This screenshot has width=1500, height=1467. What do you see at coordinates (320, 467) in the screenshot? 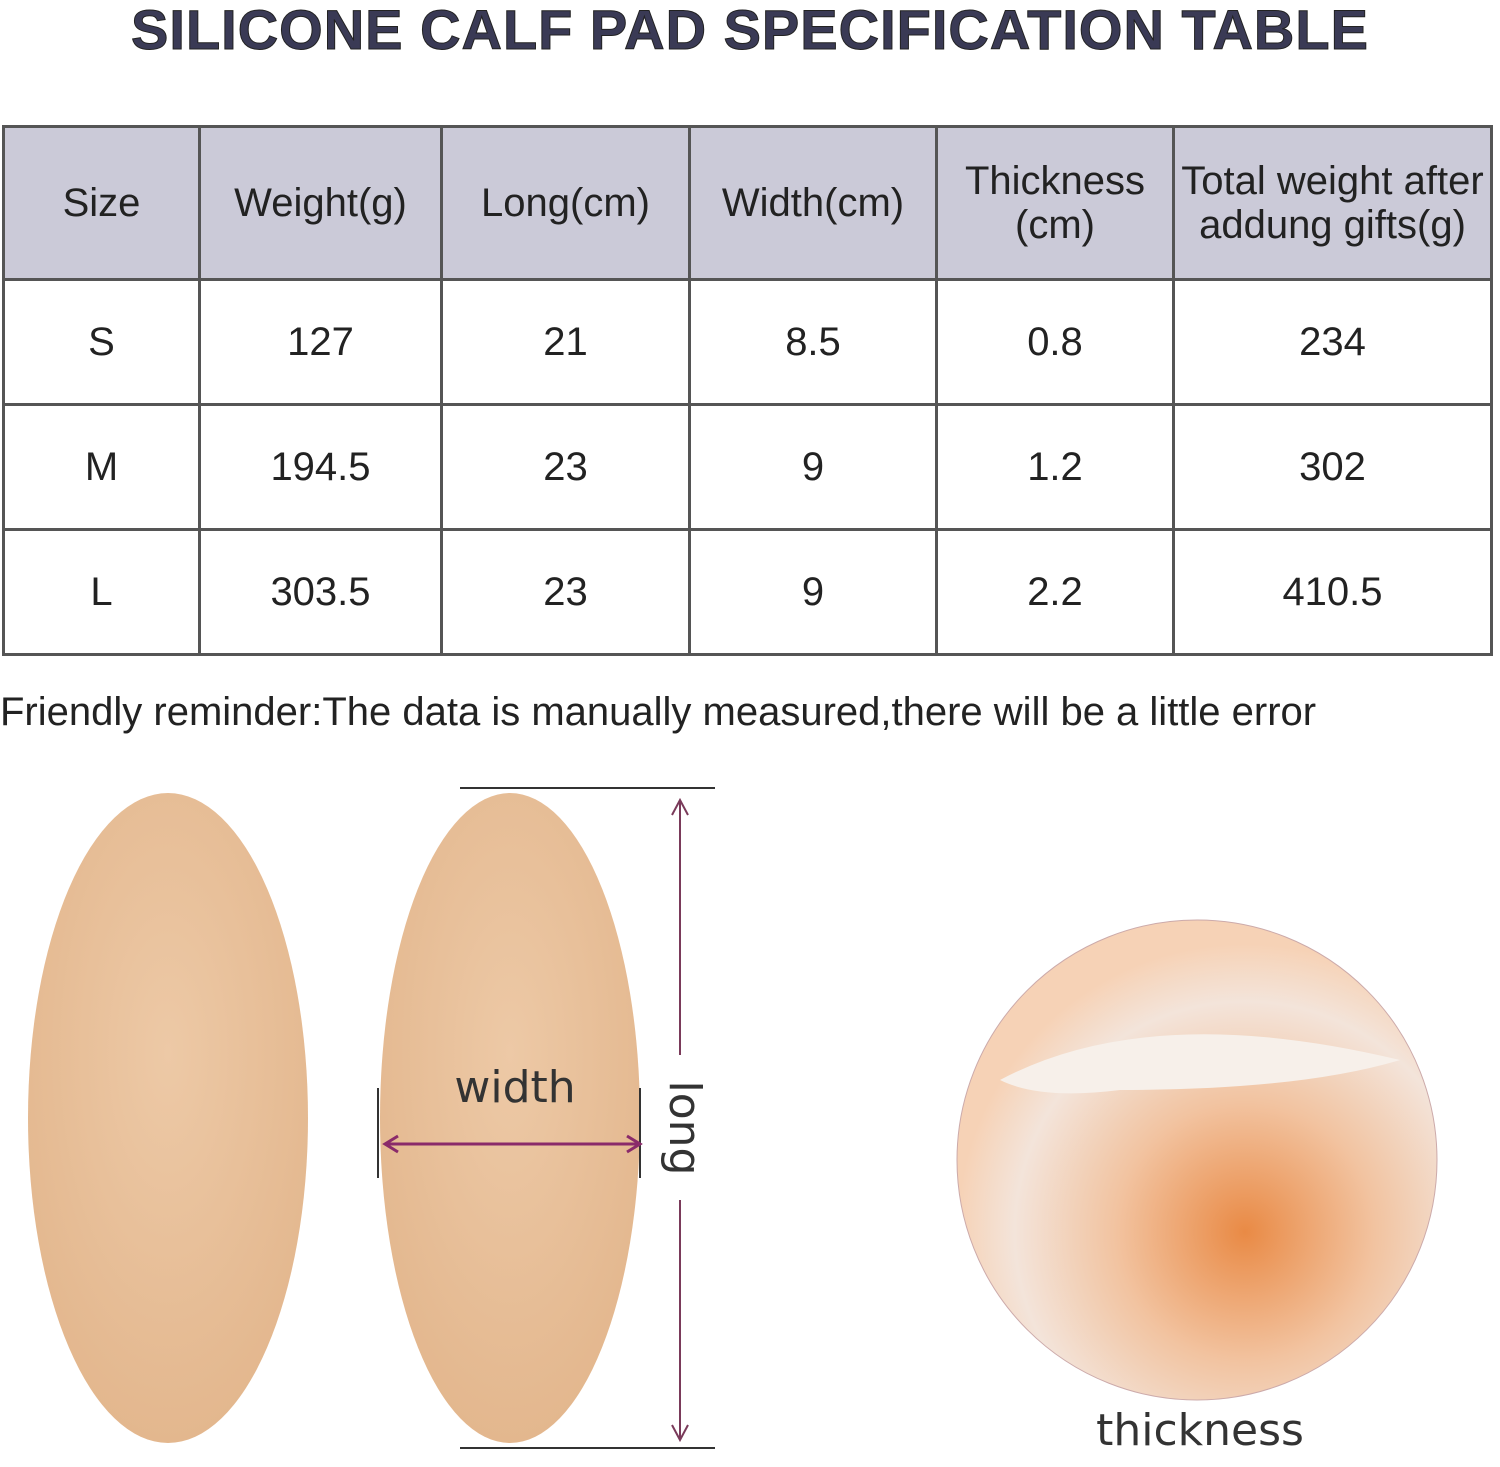
I see `table-cell: 194.5` at bounding box center [320, 467].